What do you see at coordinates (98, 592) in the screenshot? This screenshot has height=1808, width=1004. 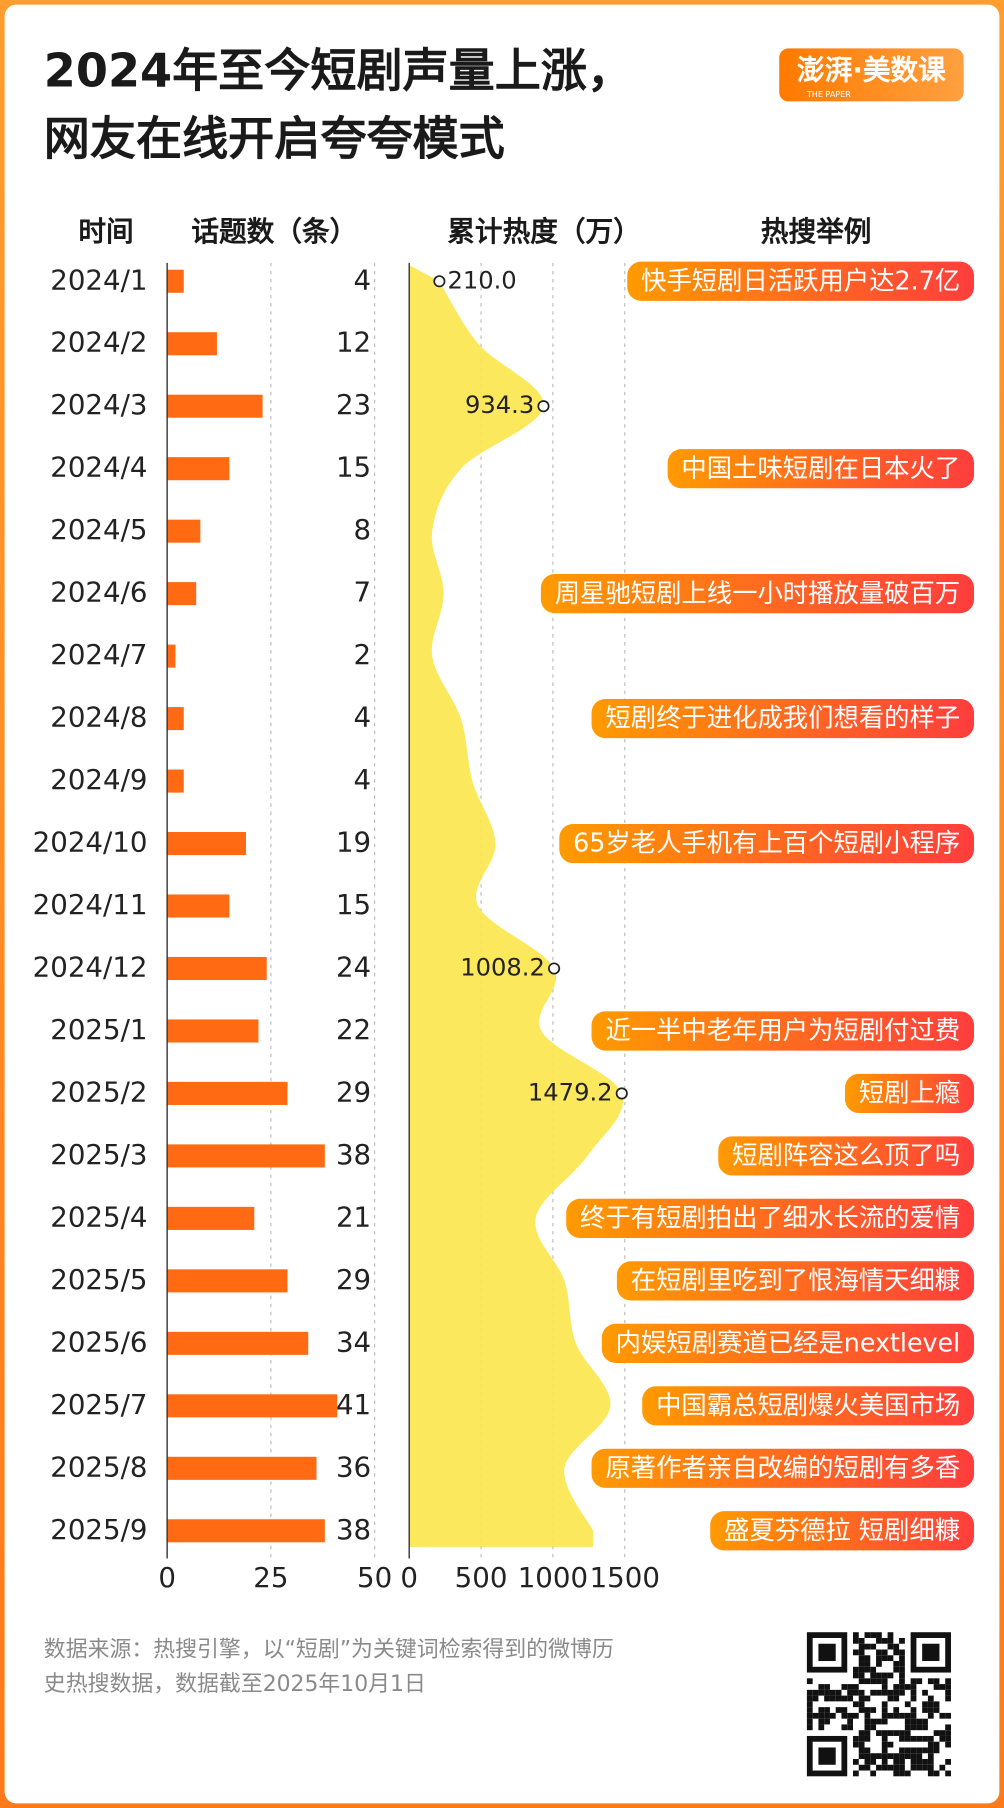 I see `category-label: 2024/6` at bounding box center [98, 592].